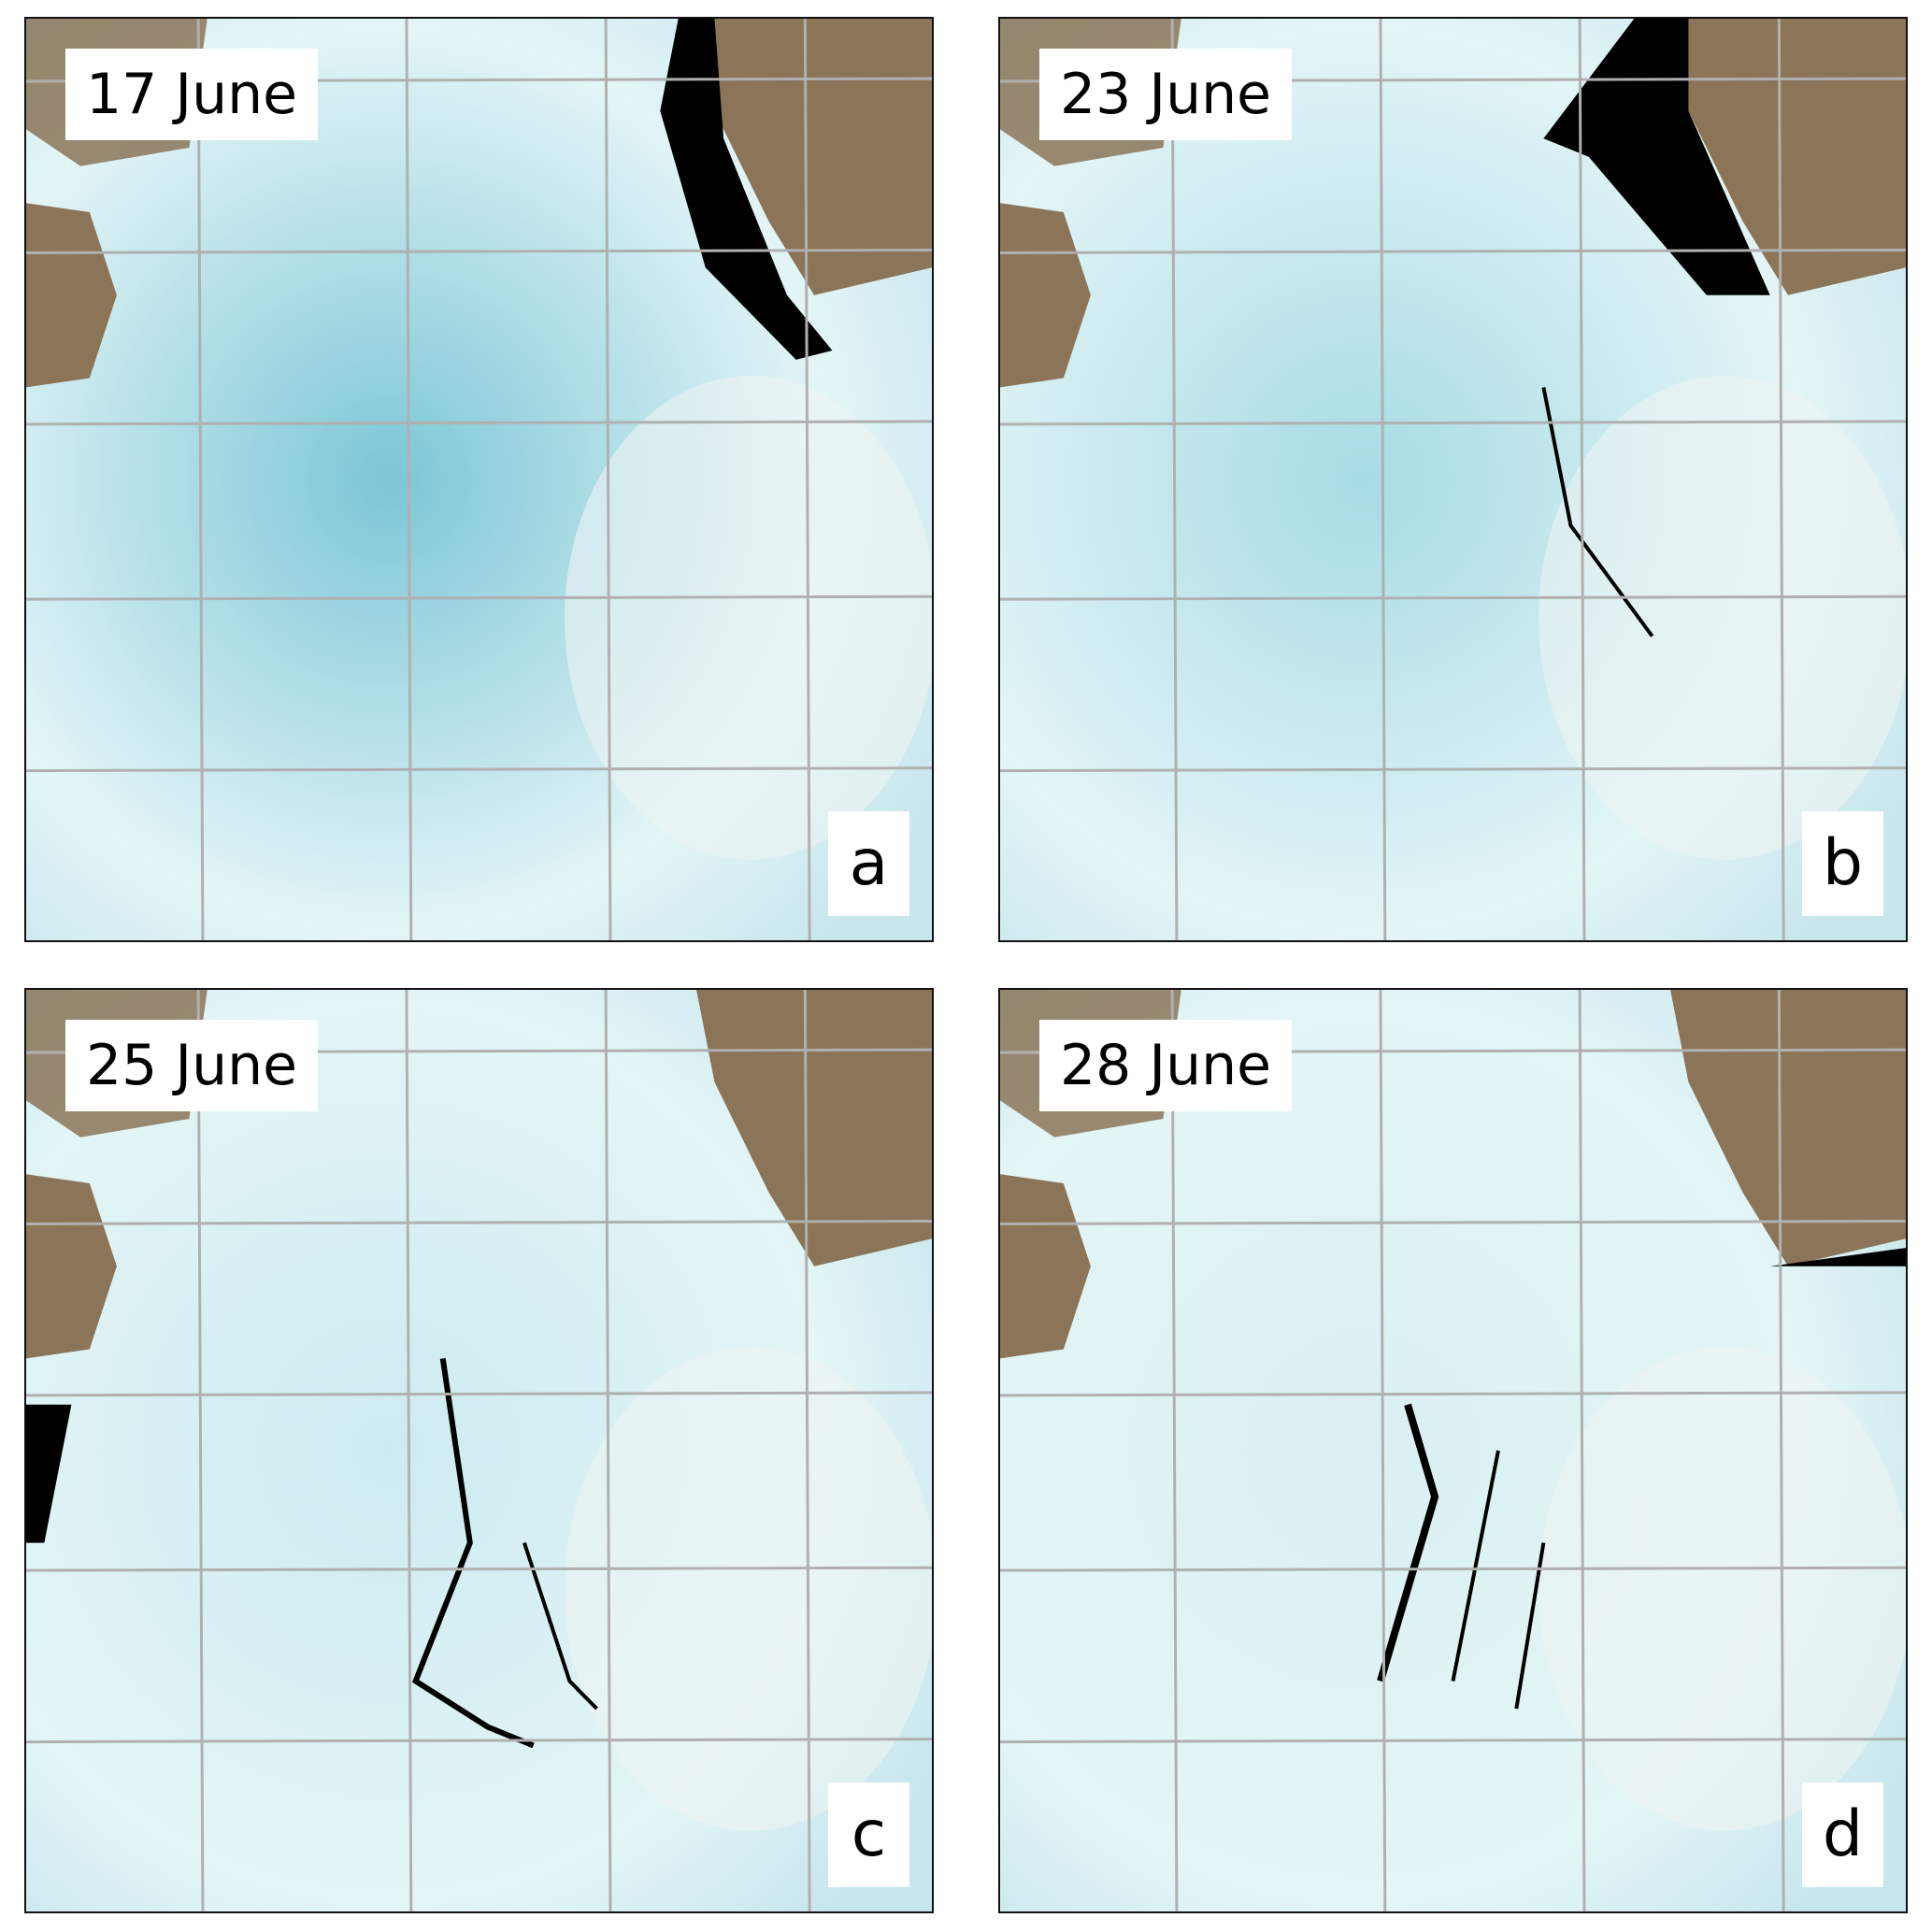  What do you see at coordinates (1842, 1834) in the screenshot?
I see `panel-letter: d` at bounding box center [1842, 1834].